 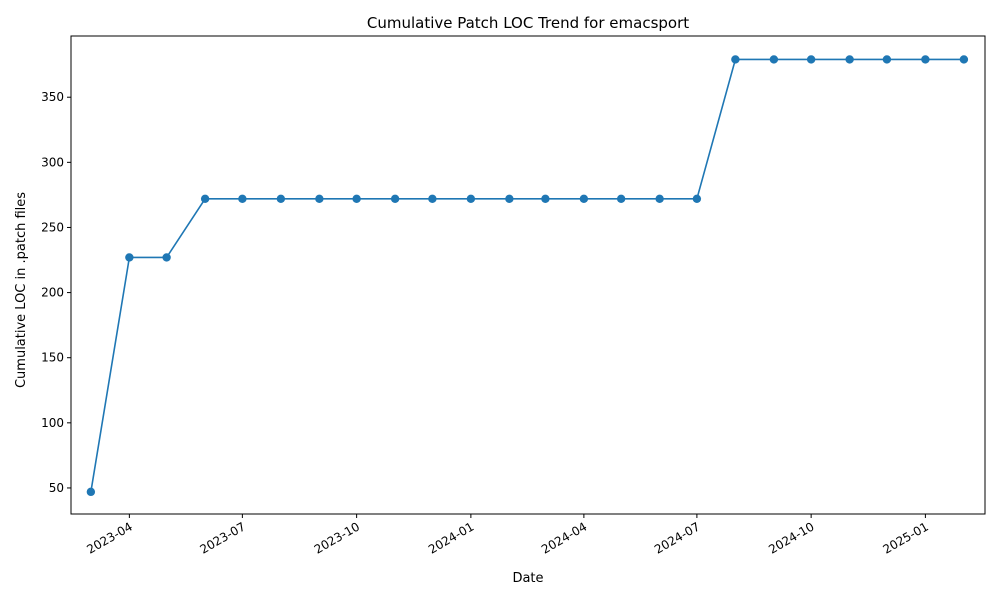 What do you see at coordinates (337, 537) in the screenshot?
I see `x-tick-label: 2023-10` at bounding box center [337, 537].